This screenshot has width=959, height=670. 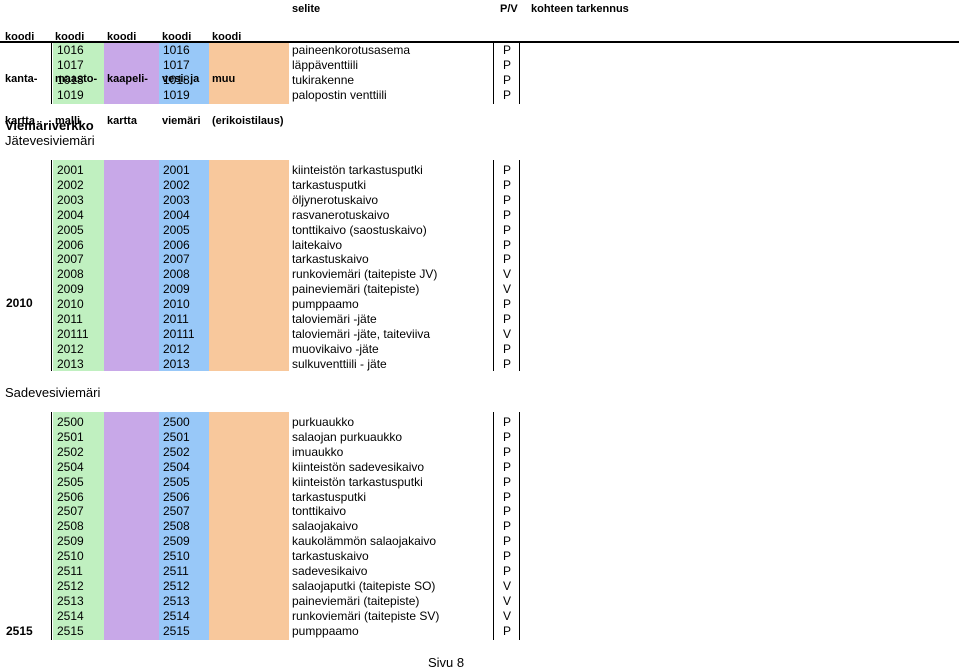 I want to click on row-description: kiinteistön sadevesikaivo, so click(x=358, y=466).